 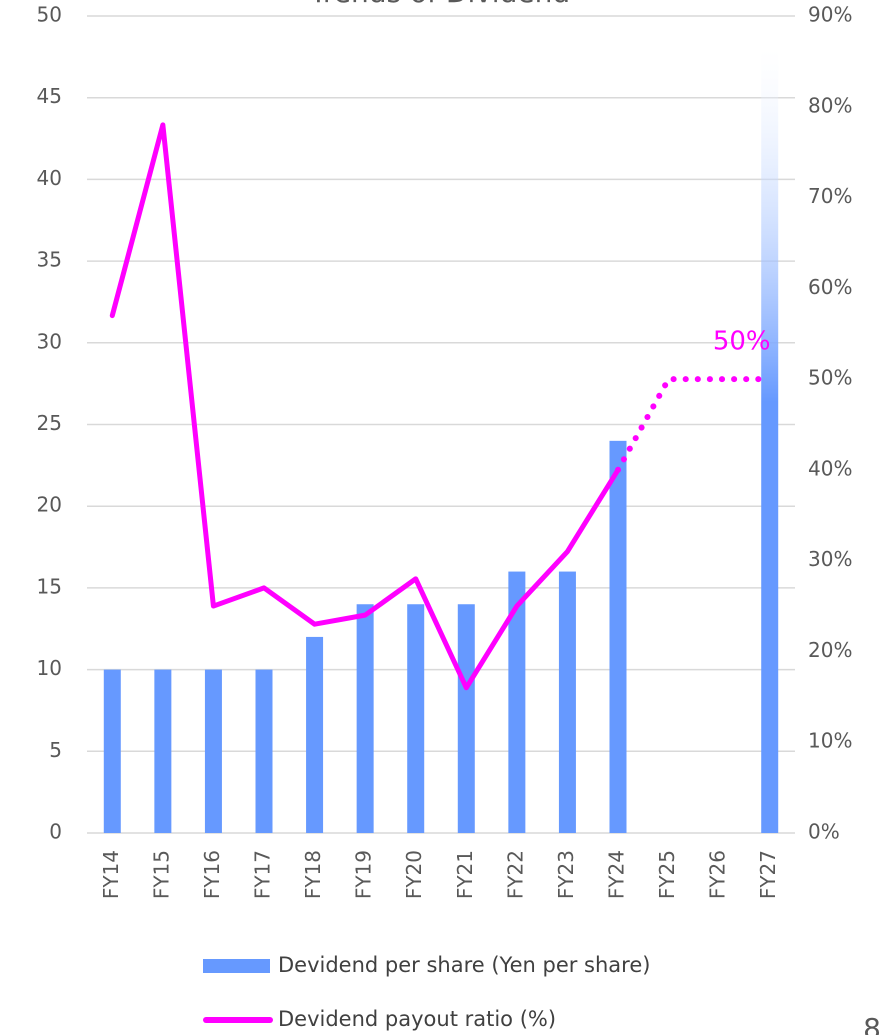 What do you see at coordinates (768, 874) in the screenshot?
I see `x-tick-label: FY27` at bounding box center [768, 874].